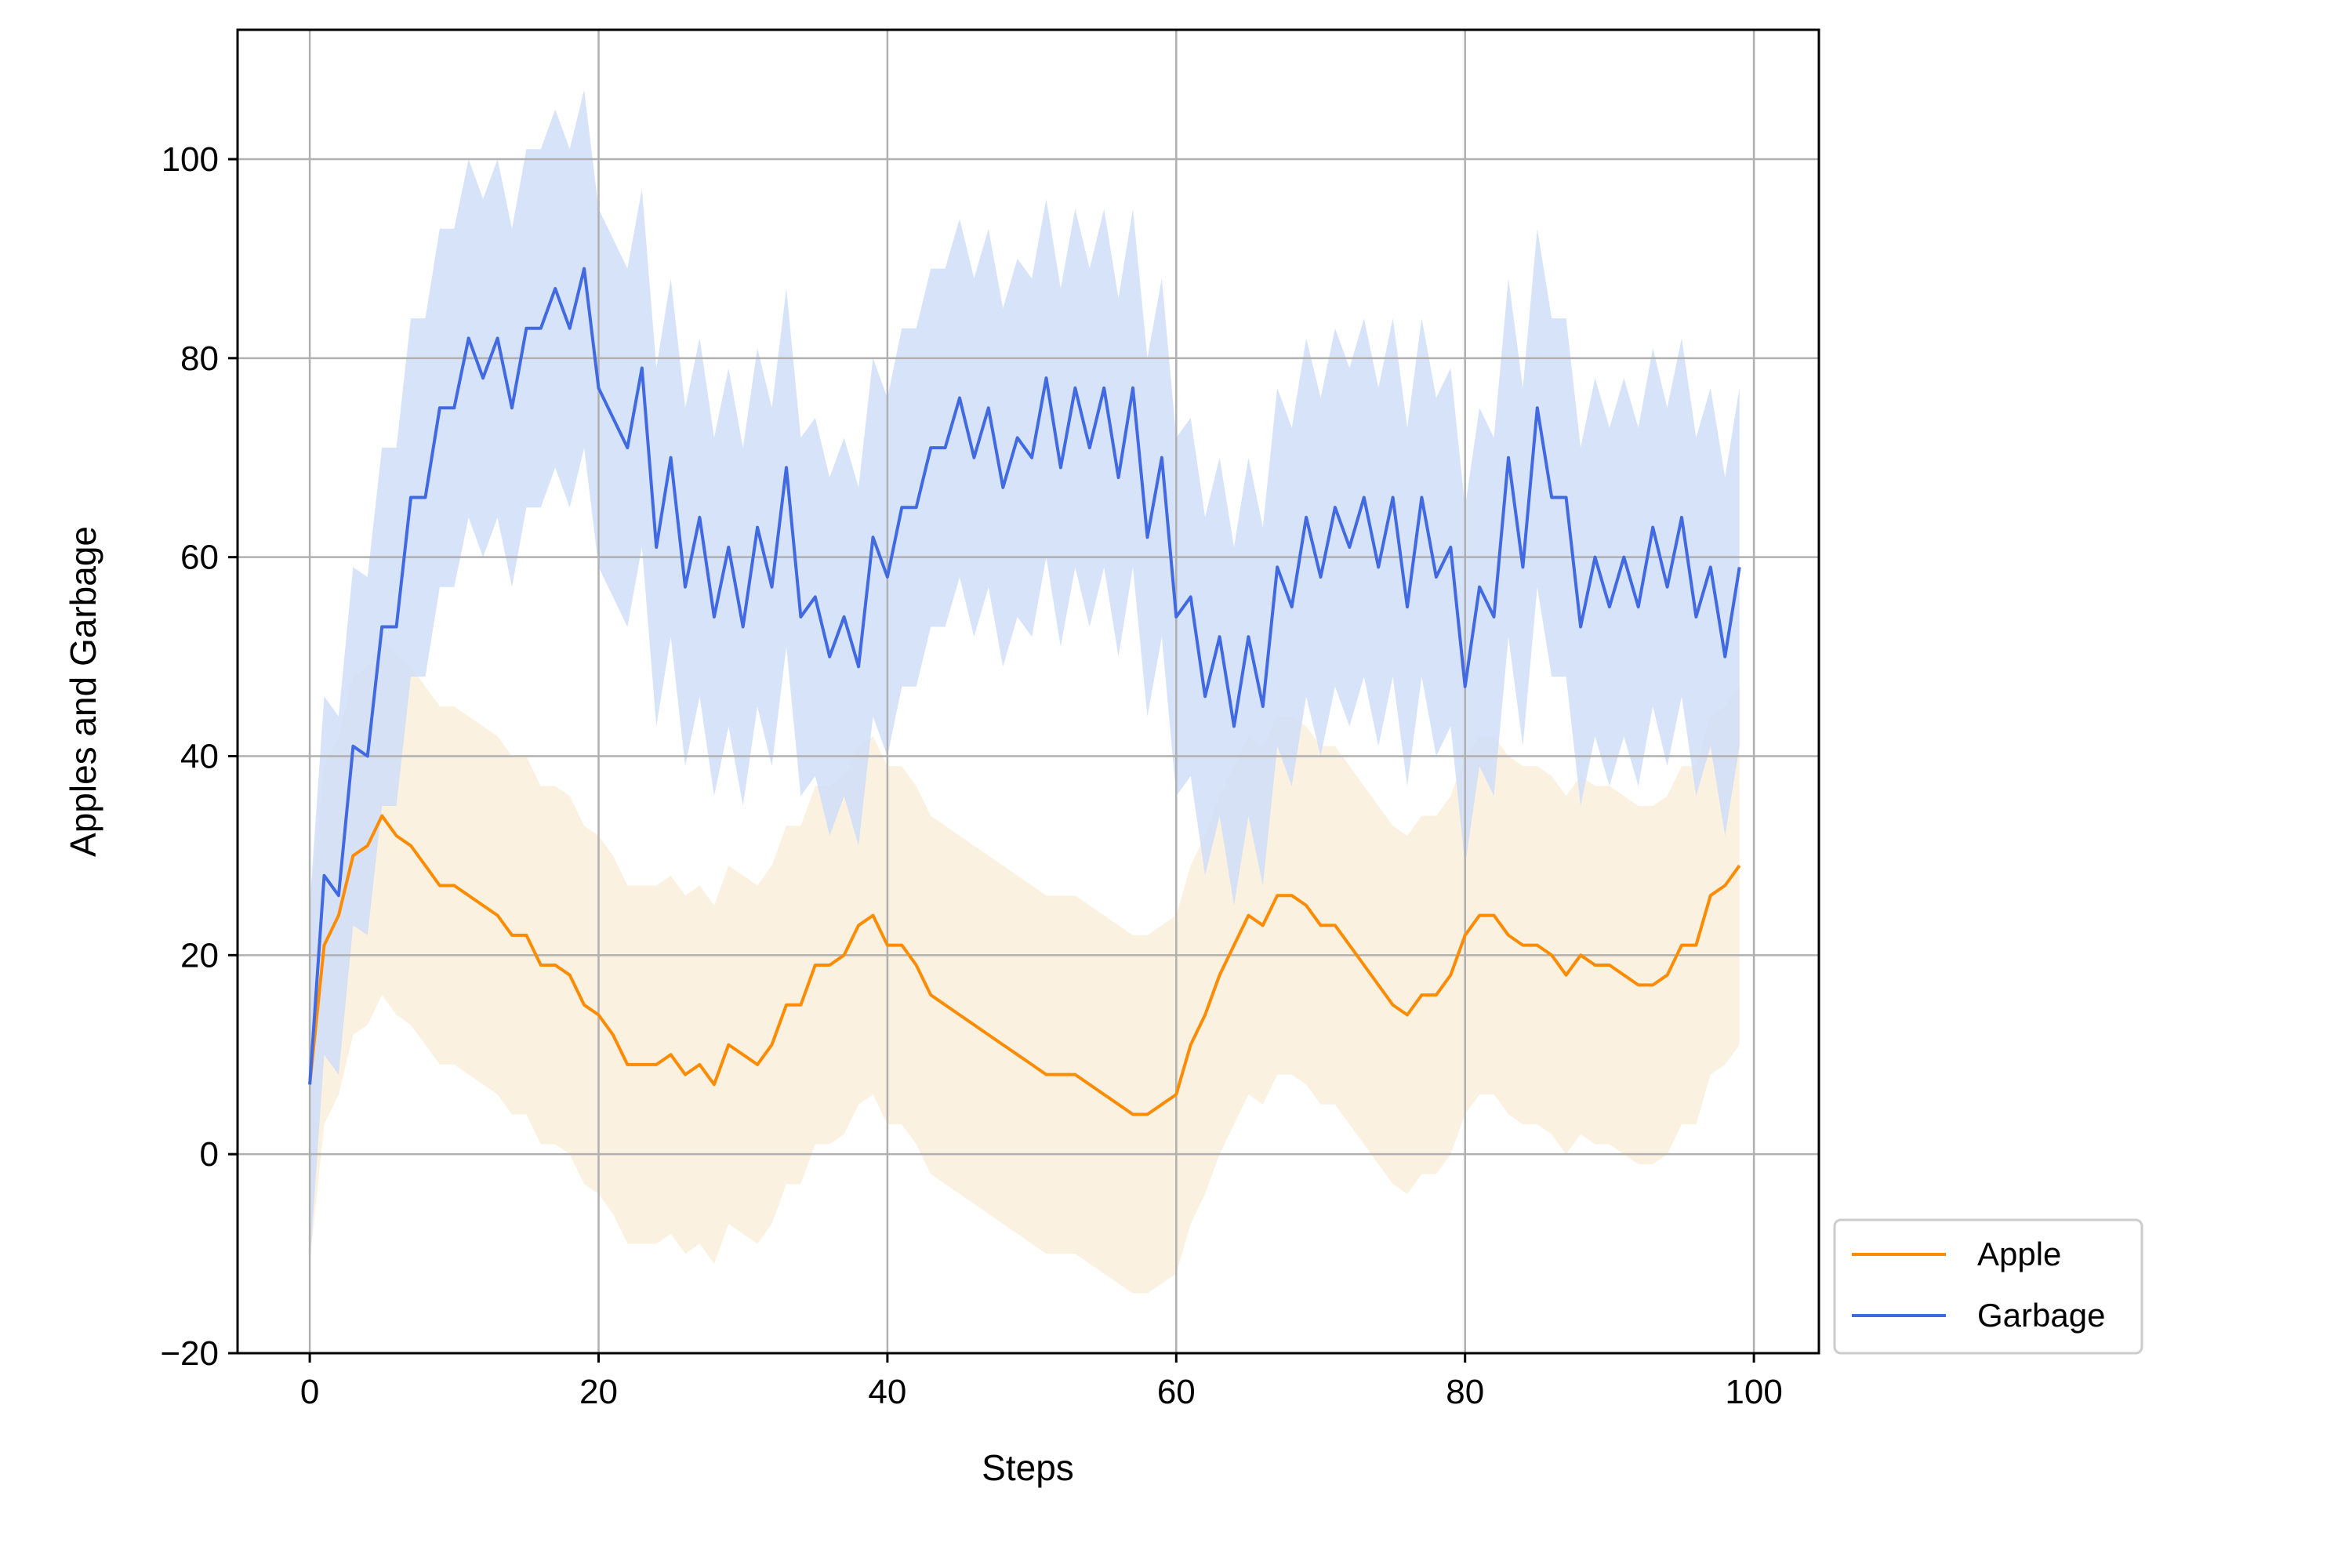 This screenshot has width=2352, height=1568. What do you see at coordinates (1465, 1392) in the screenshot?
I see `x-tick-label: 80` at bounding box center [1465, 1392].